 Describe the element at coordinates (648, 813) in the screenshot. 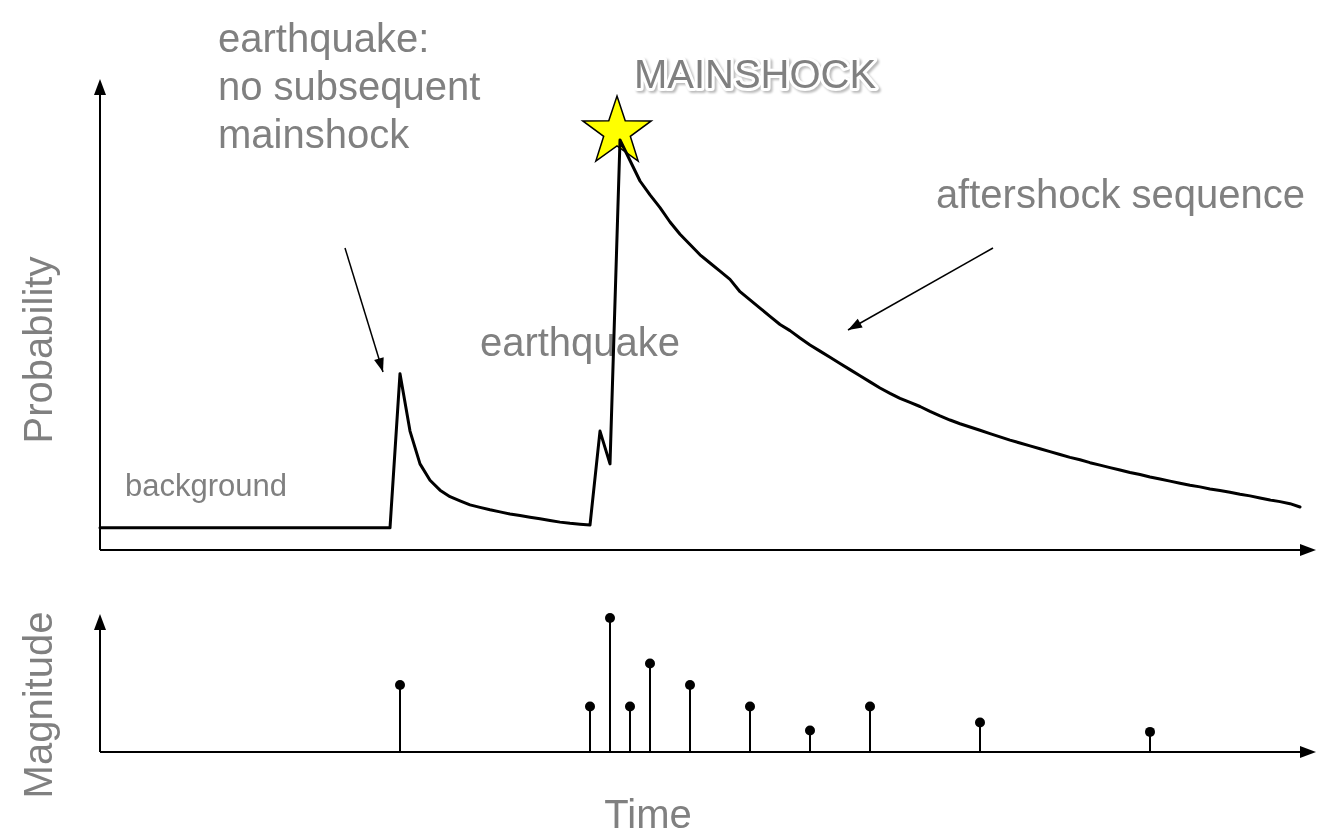

I see `x-axis-title: Time` at that location.